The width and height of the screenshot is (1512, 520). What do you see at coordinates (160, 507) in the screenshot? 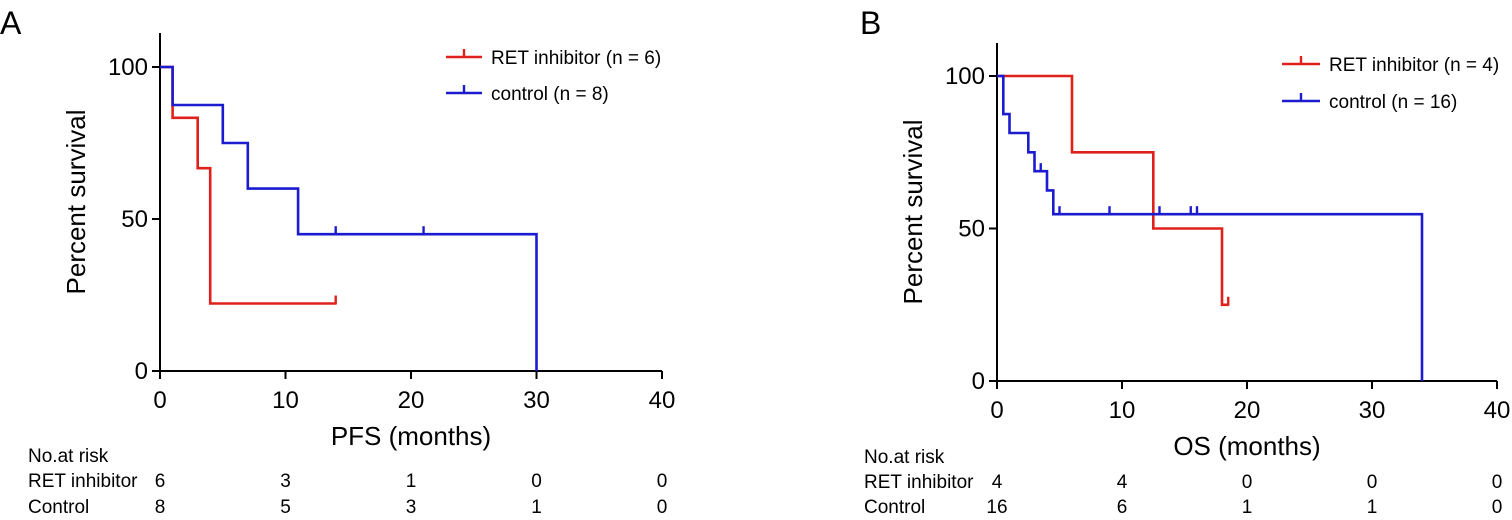
I see `risk-value-control: 8` at bounding box center [160, 507].